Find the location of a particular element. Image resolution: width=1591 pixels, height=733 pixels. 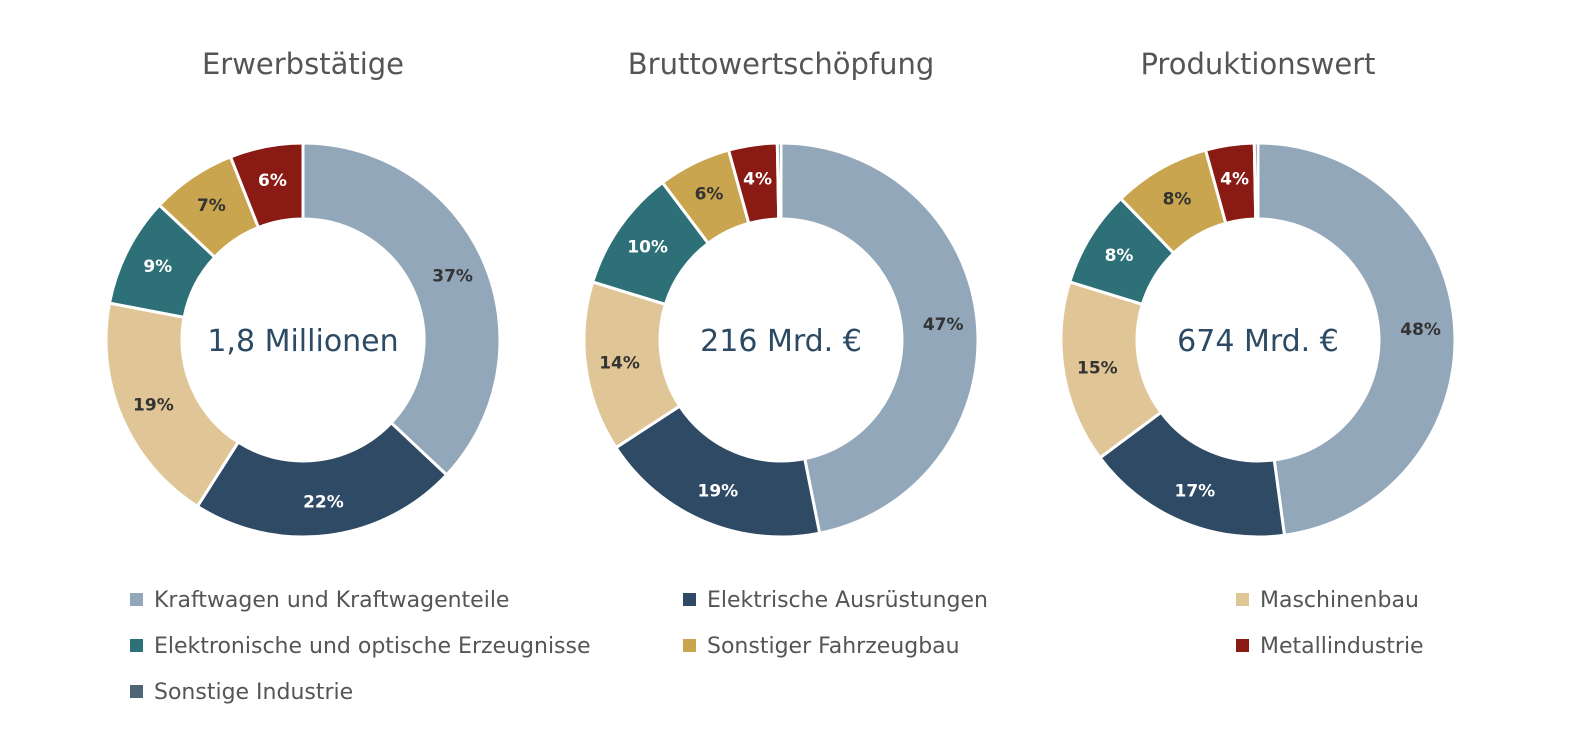

slice-data-label: 47% is located at coordinates (943, 325).